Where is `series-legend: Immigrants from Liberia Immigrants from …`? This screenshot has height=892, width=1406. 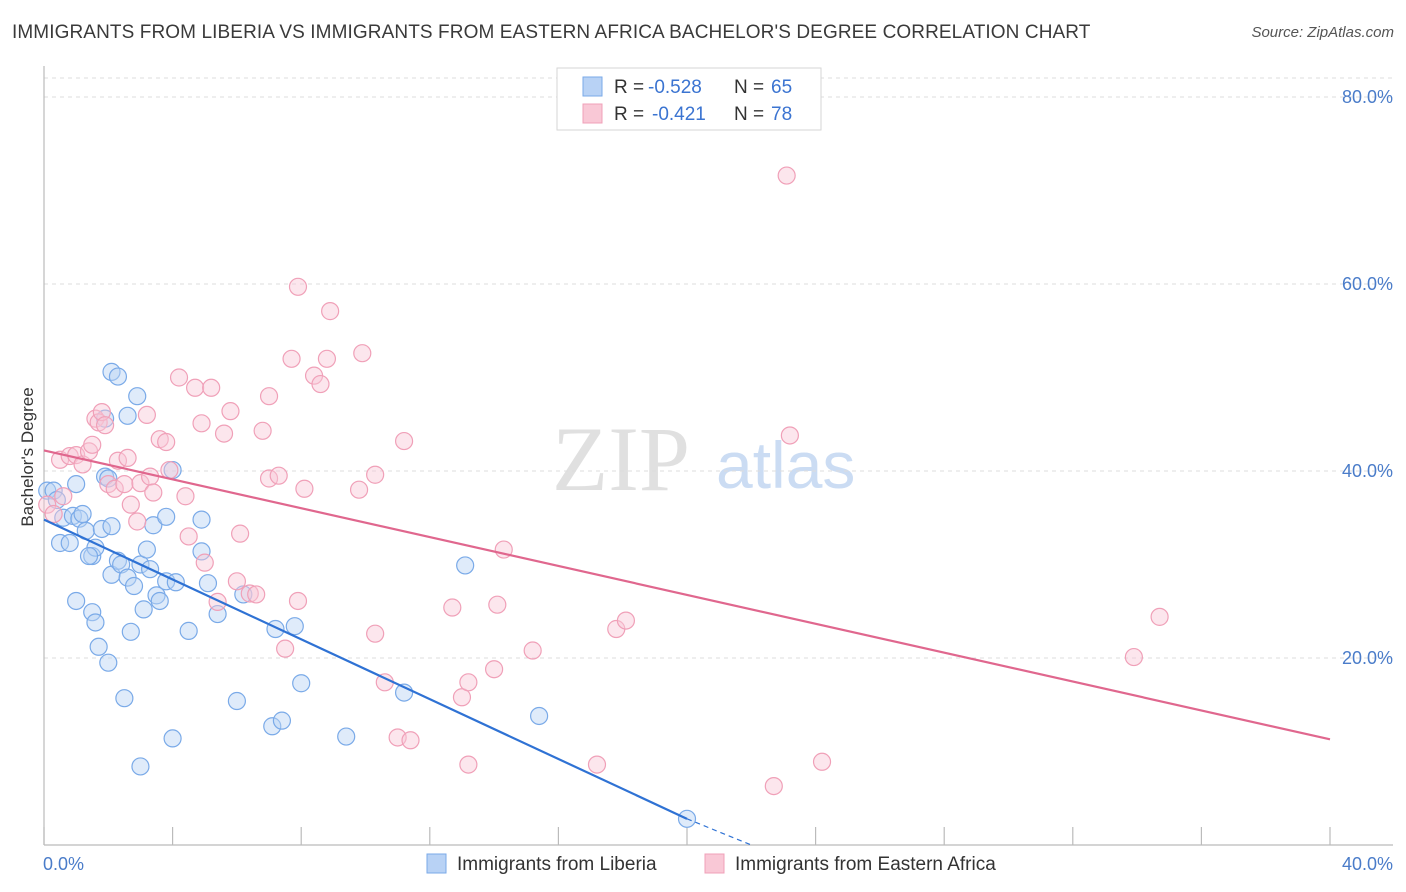
series-legend: Immigrants from Liberia Immigrants from … is located at coordinates (711, 864).